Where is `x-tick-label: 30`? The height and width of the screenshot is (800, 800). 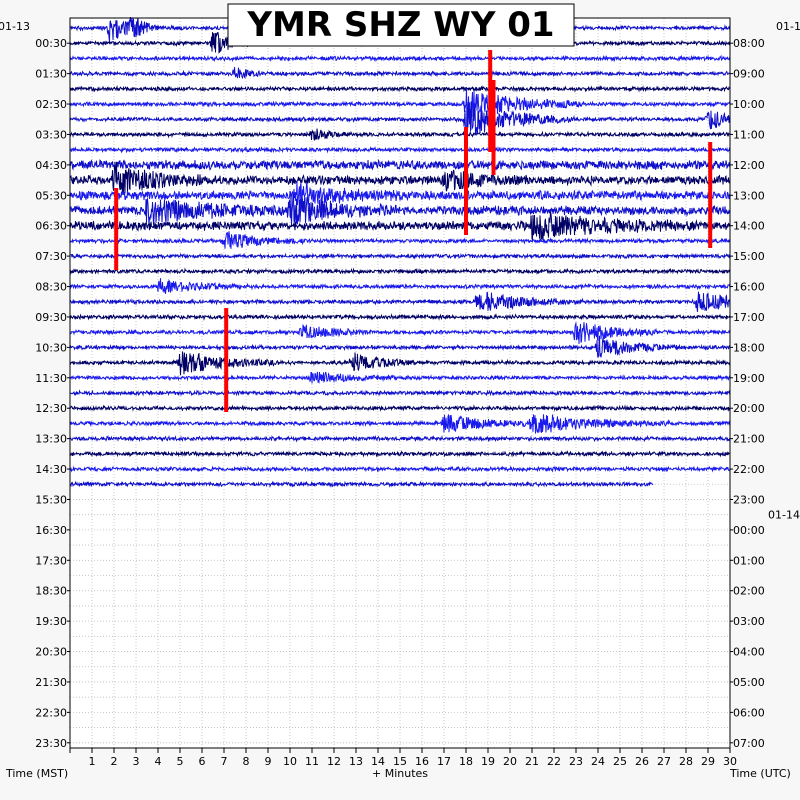 x-tick-label: 30 is located at coordinates (730, 761).